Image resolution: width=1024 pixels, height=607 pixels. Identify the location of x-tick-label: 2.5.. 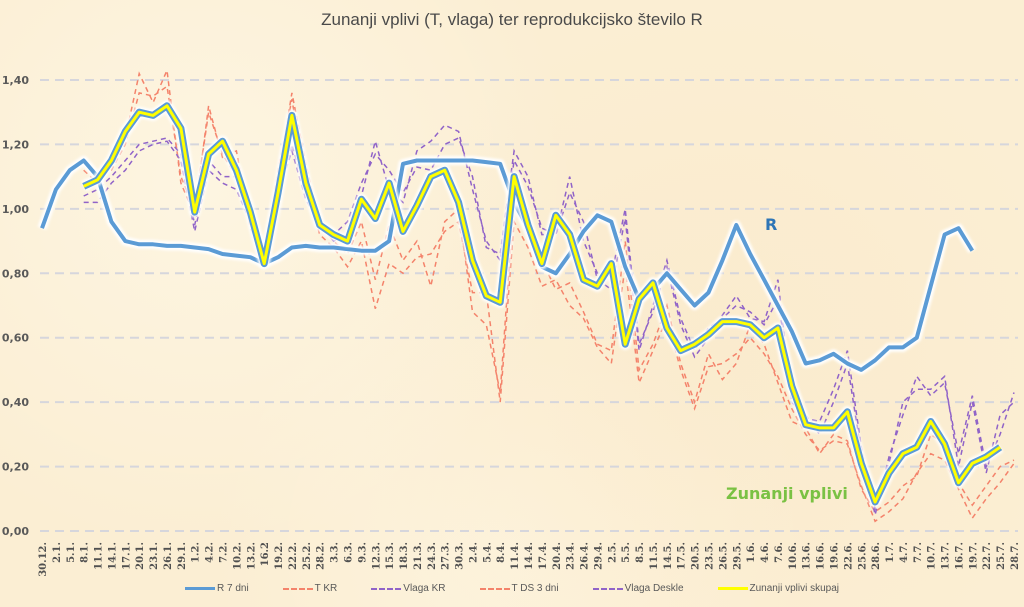
(612, 552).